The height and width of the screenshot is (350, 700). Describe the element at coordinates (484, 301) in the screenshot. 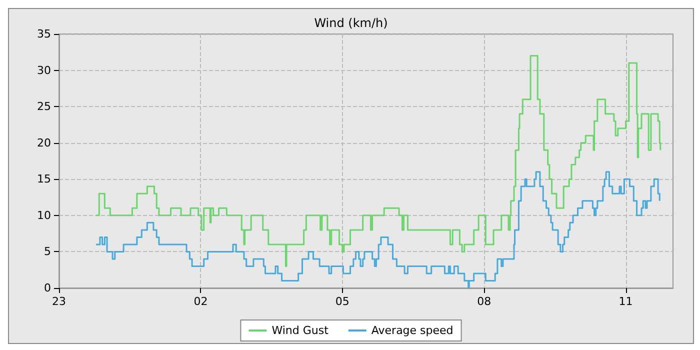

I see `x-tick-label: 08` at that location.